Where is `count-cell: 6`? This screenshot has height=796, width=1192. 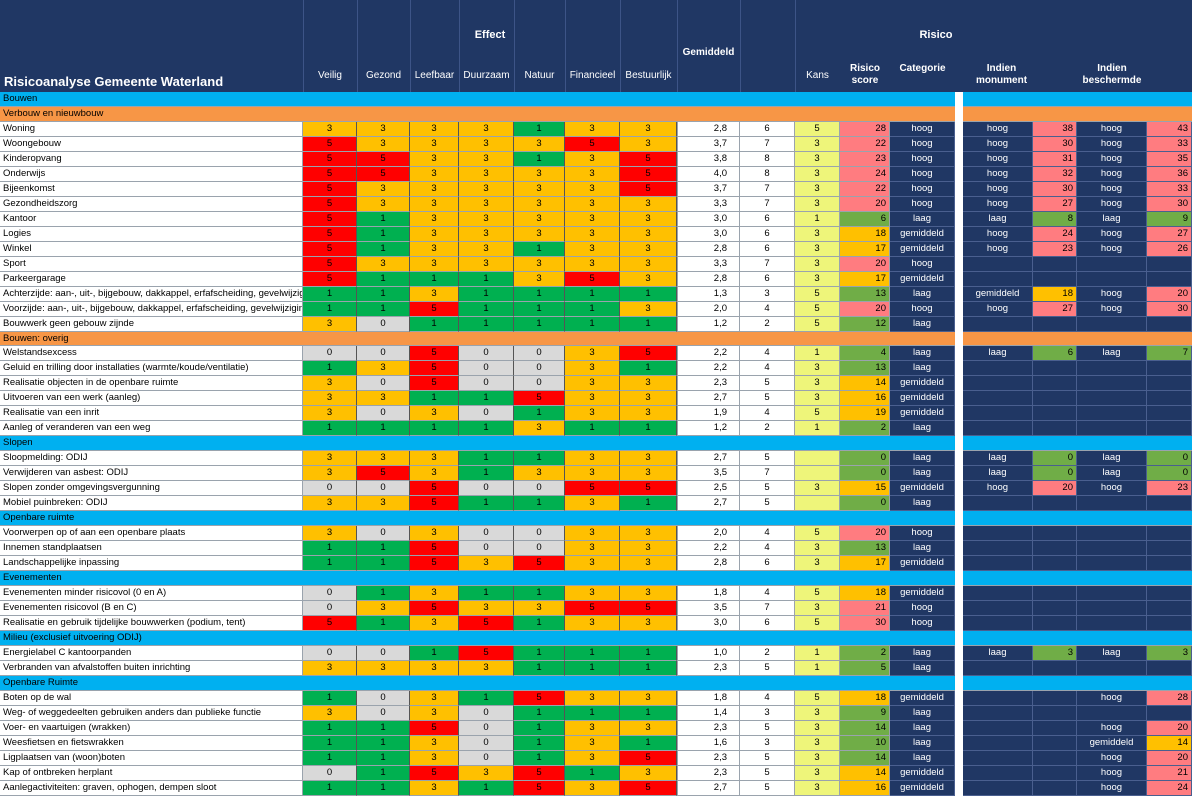
count-cell: 6 is located at coordinates (767, 564).